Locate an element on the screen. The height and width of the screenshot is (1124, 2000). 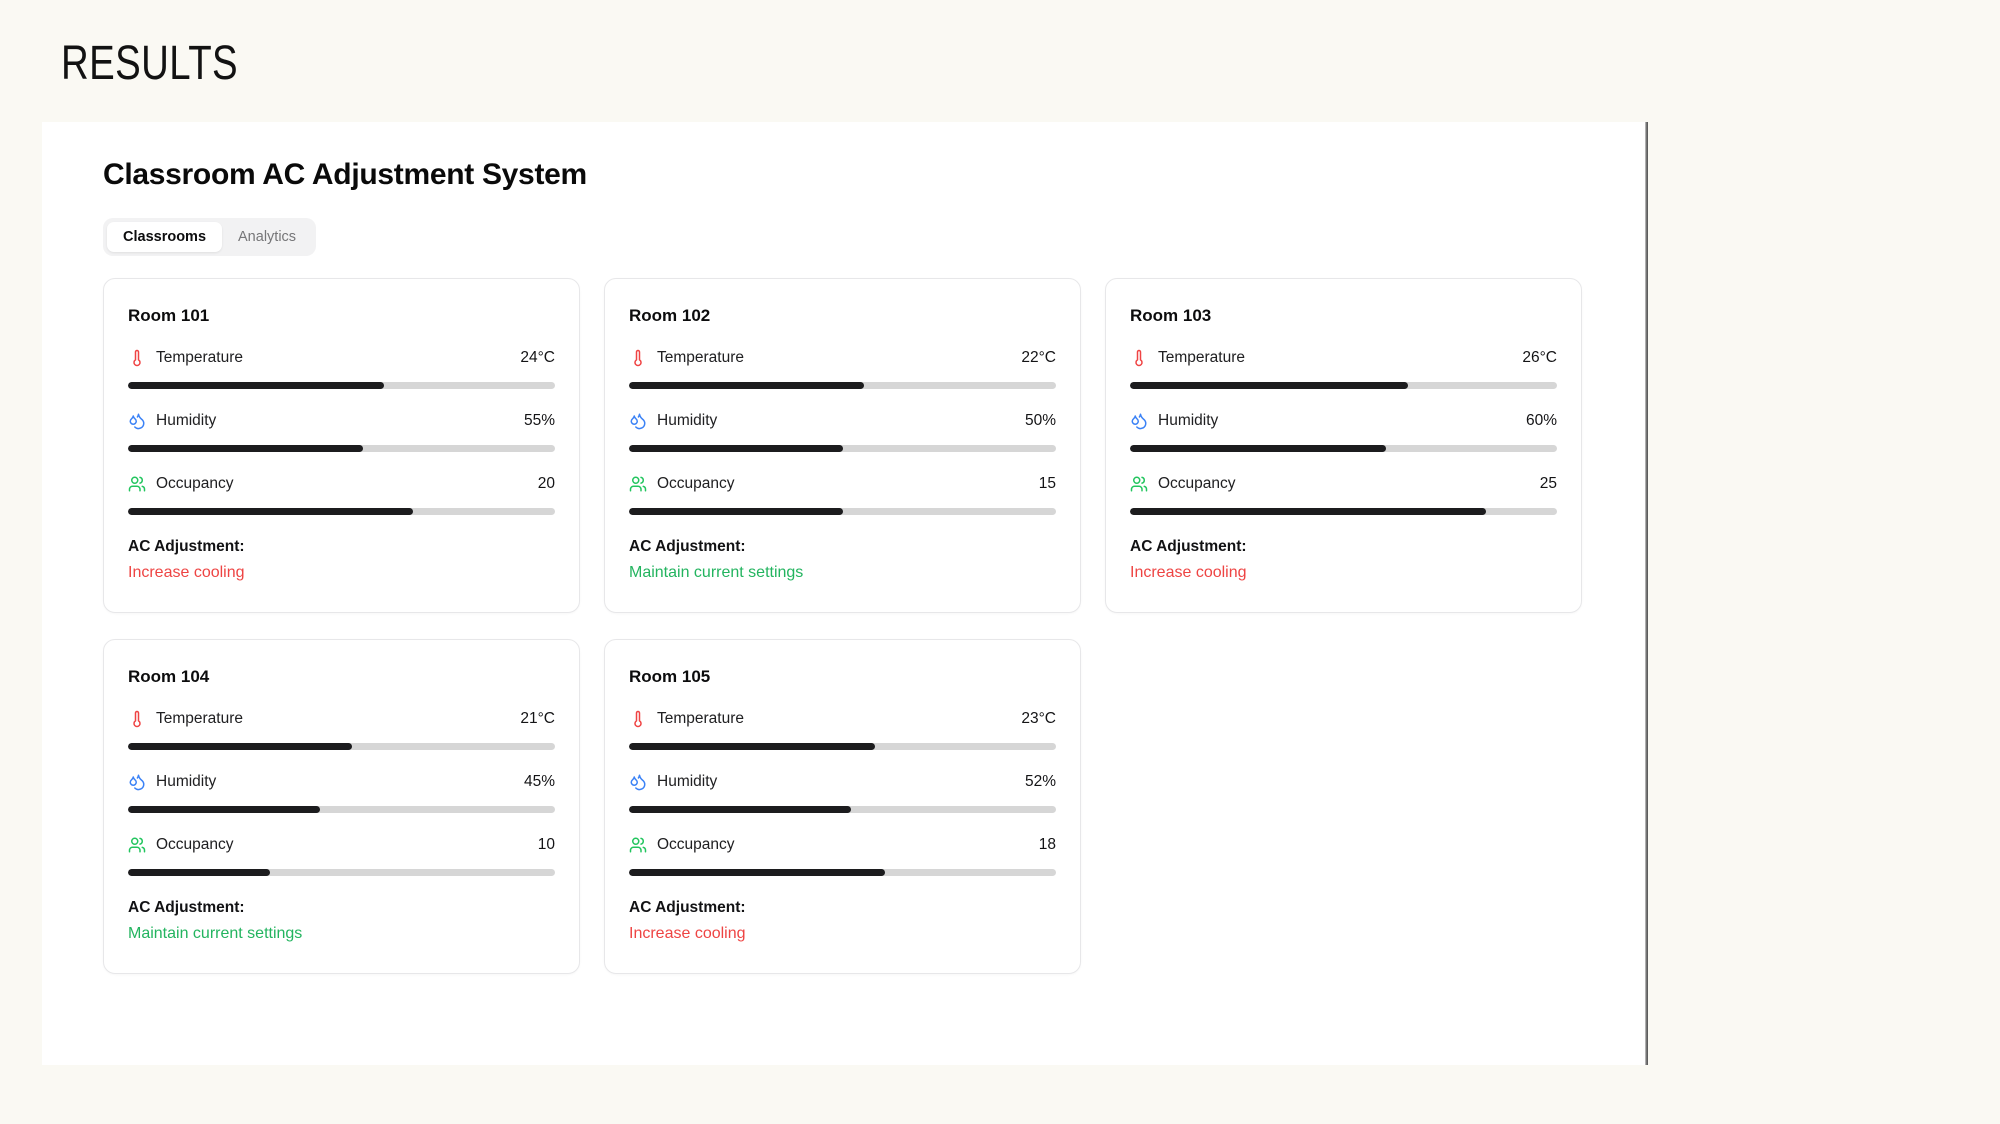
temperature-metric: Temperature 23°C is located at coordinates (842, 730).